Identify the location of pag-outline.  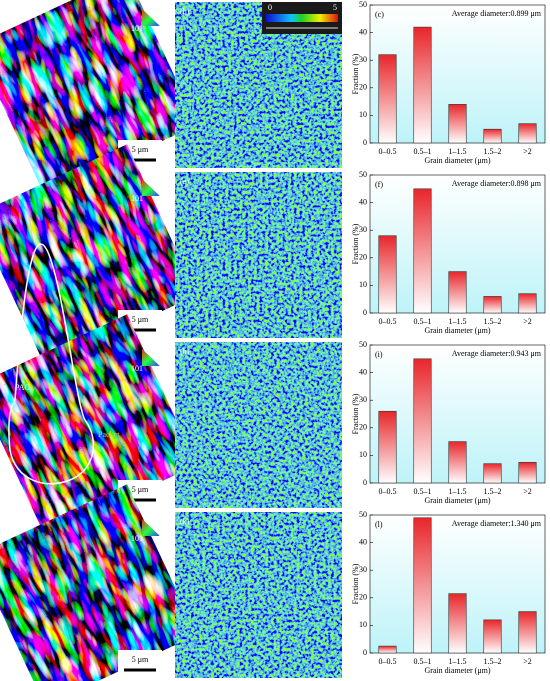
(51, 364).